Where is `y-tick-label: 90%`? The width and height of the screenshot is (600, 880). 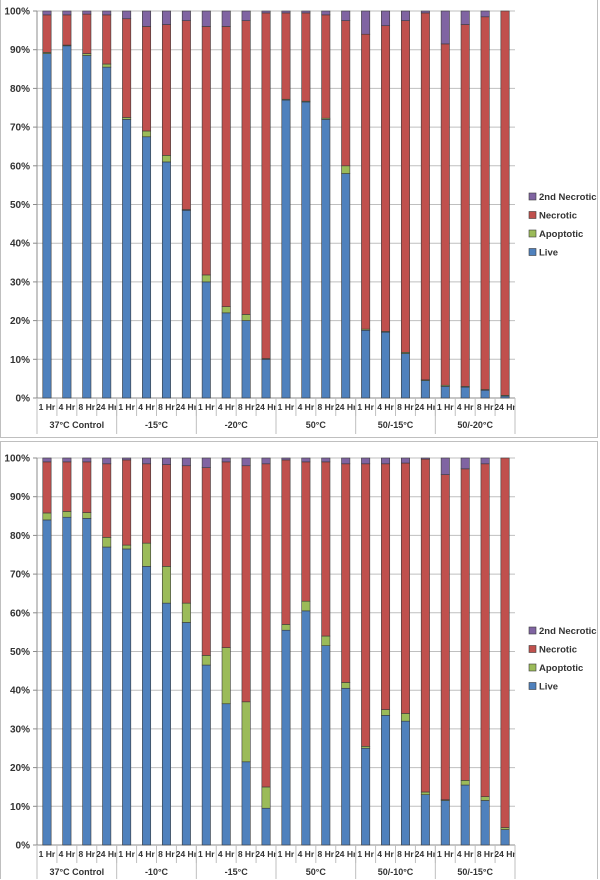
y-tick-label: 90% is located at coordinates (20, 497).